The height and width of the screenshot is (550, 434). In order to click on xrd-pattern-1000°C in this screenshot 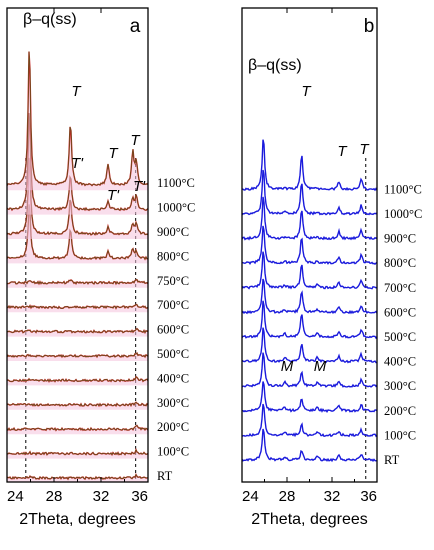, I will do `click(309, 192)`.